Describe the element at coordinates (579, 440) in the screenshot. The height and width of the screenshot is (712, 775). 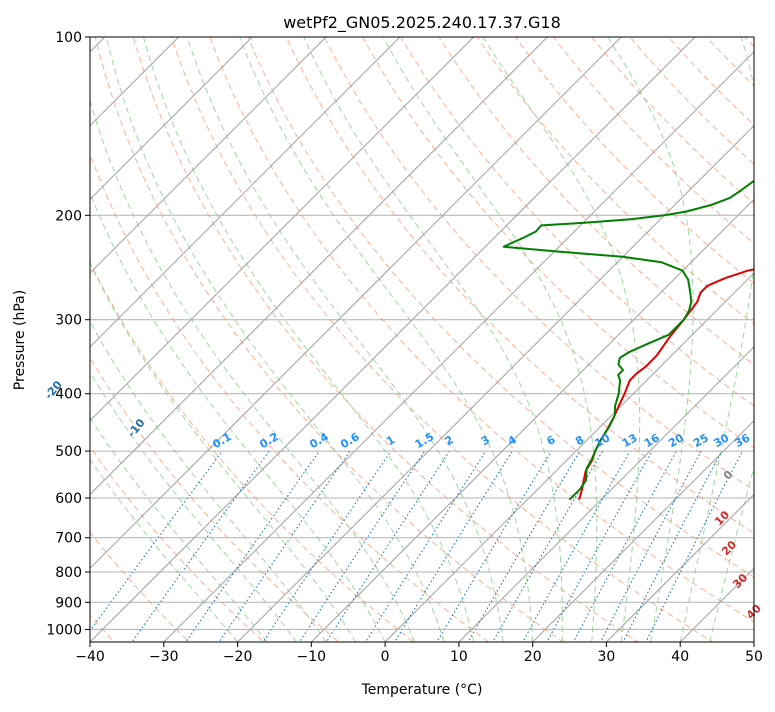
I see `mixing-ratio-label: 8` at that location.